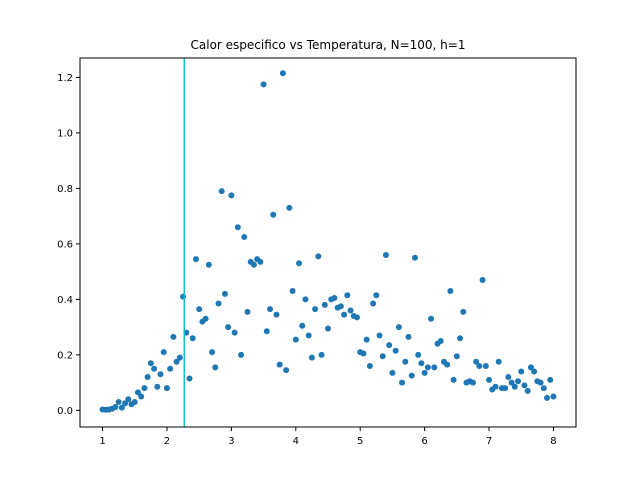  I want to click on y-tick-label: 0.0, so click(65, 411).